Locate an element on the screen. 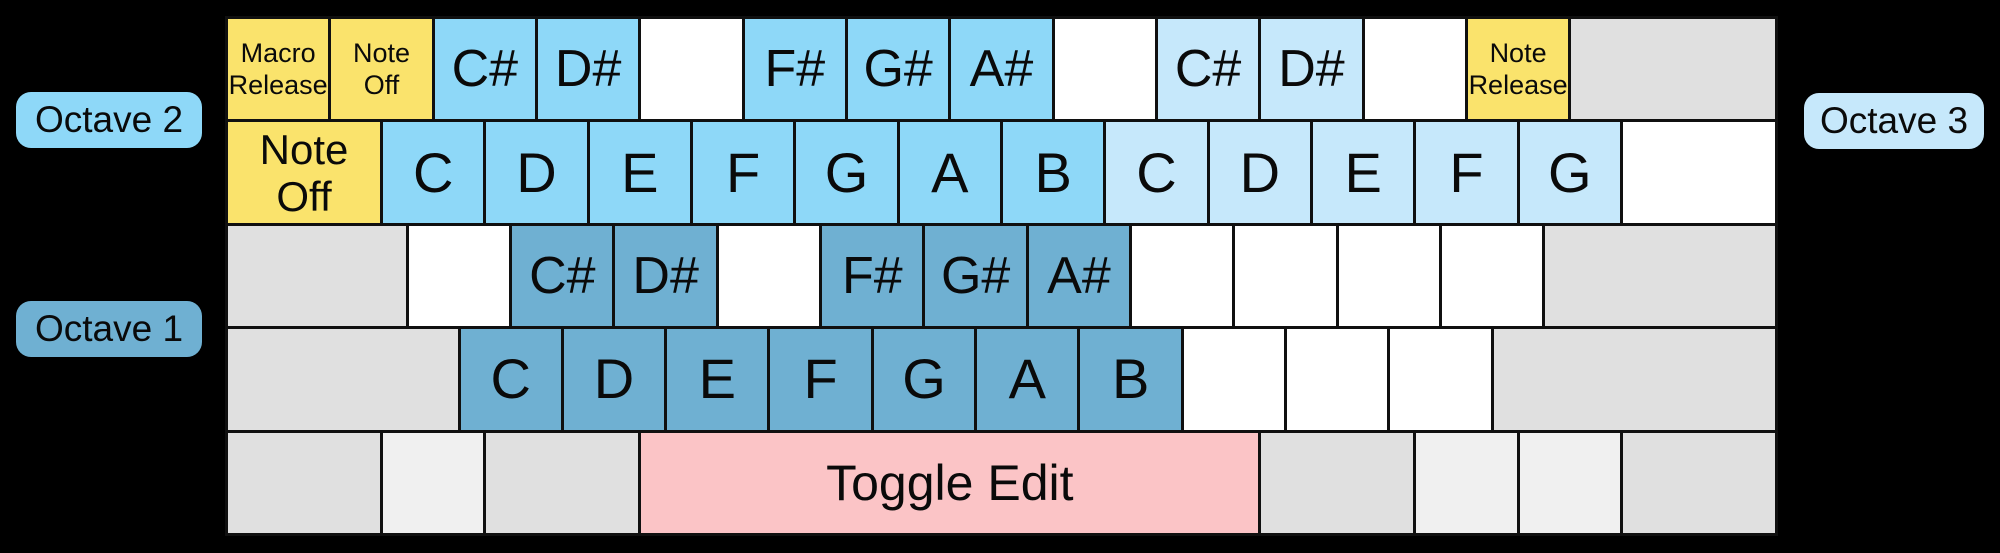 This screenshot has width=2000, height=553. key-note-d-sharp-oct3-label: D# is located at coordinates (1311, 69).